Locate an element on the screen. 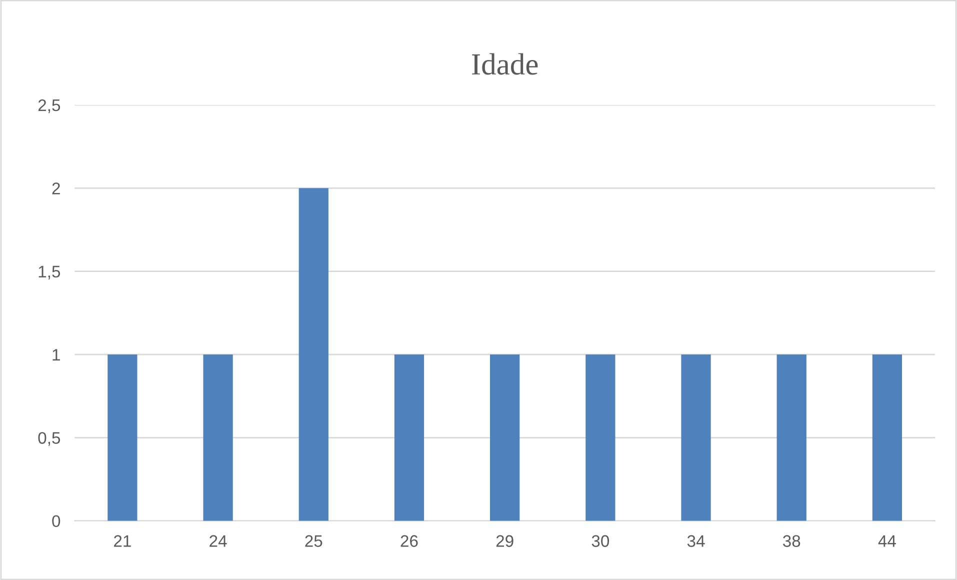 This screenshot has height=580, width=957. y-tick-label: 1 is located at coordinates (56, 355).